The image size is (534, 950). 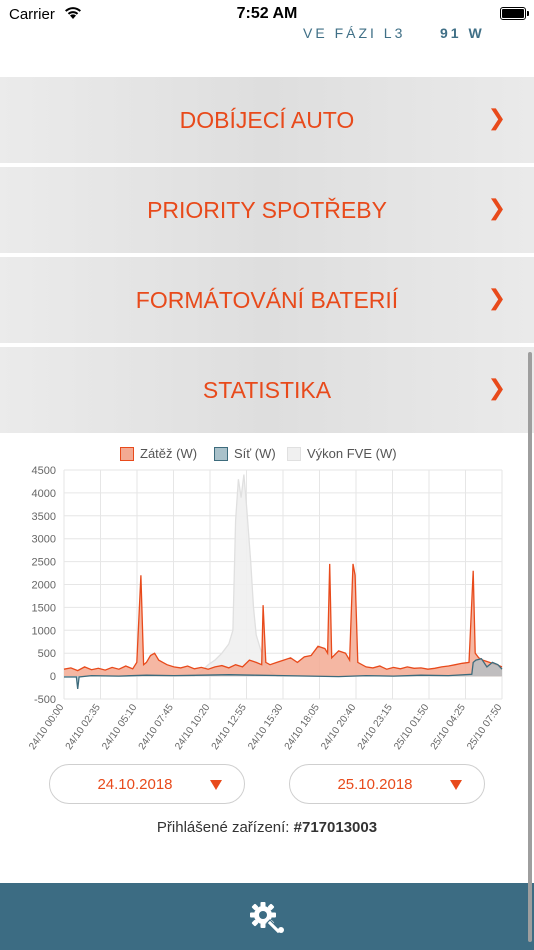 I want to click on menu-item-consumption-priorities: PRIORITY SPOTŘEBY ❯, so click(x=267, y=210).